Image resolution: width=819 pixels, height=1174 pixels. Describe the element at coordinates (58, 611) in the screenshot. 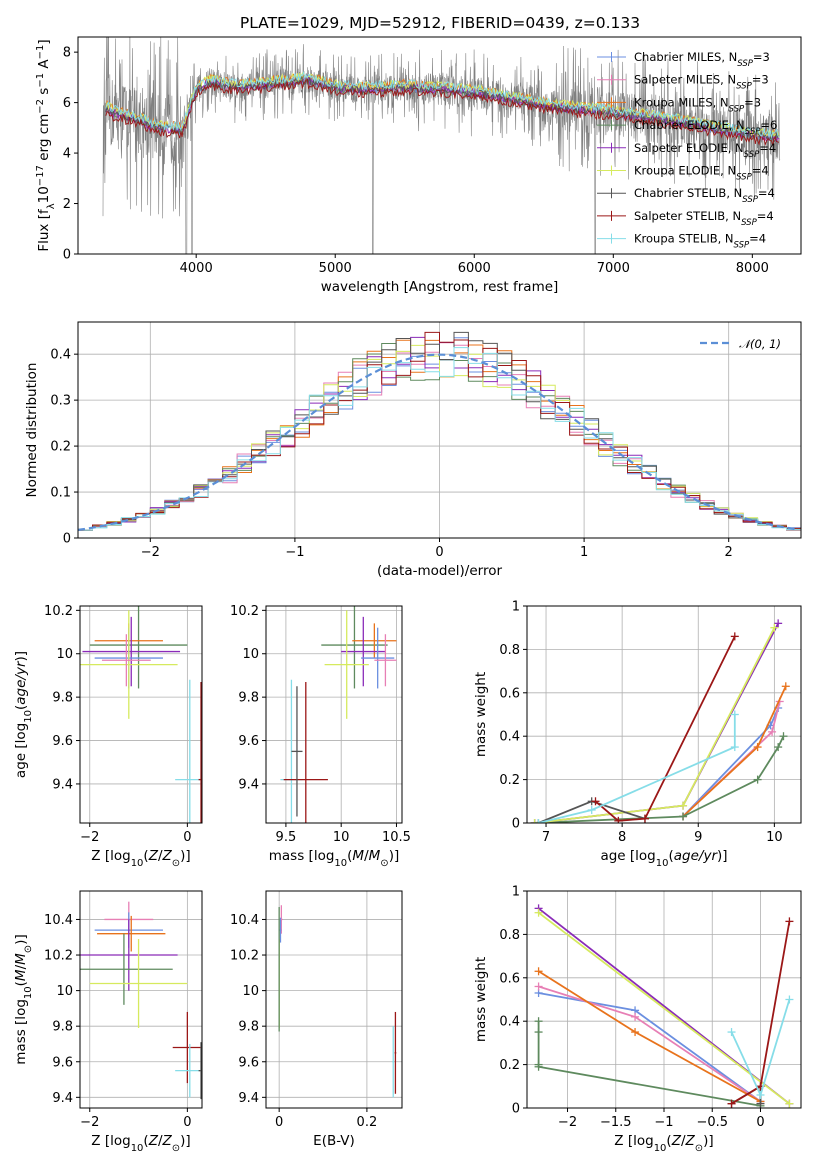

I see `y-tick-label: 10.2` at that location.